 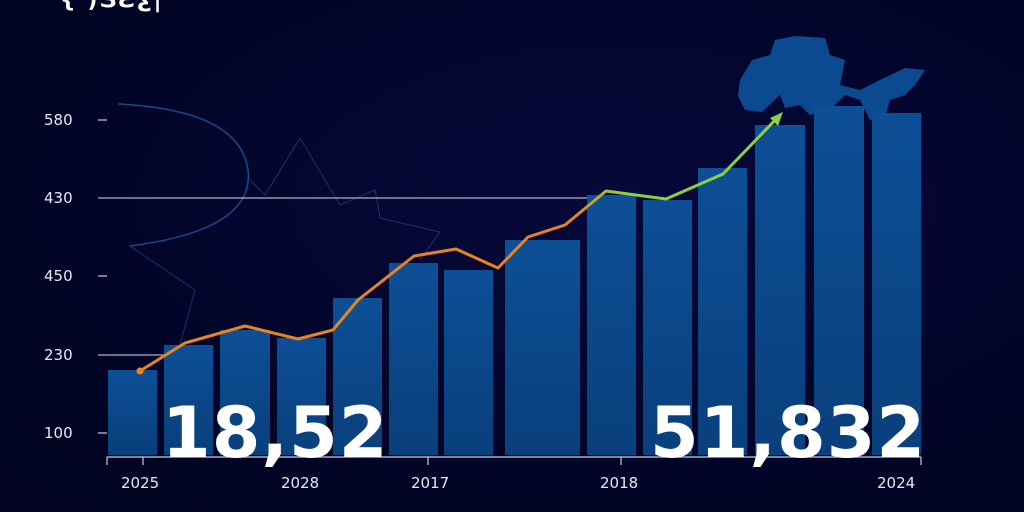 What do you see at coordinates (514, 460) in the screenshot?
I see `x-axis` at bounding box center [514, 460].